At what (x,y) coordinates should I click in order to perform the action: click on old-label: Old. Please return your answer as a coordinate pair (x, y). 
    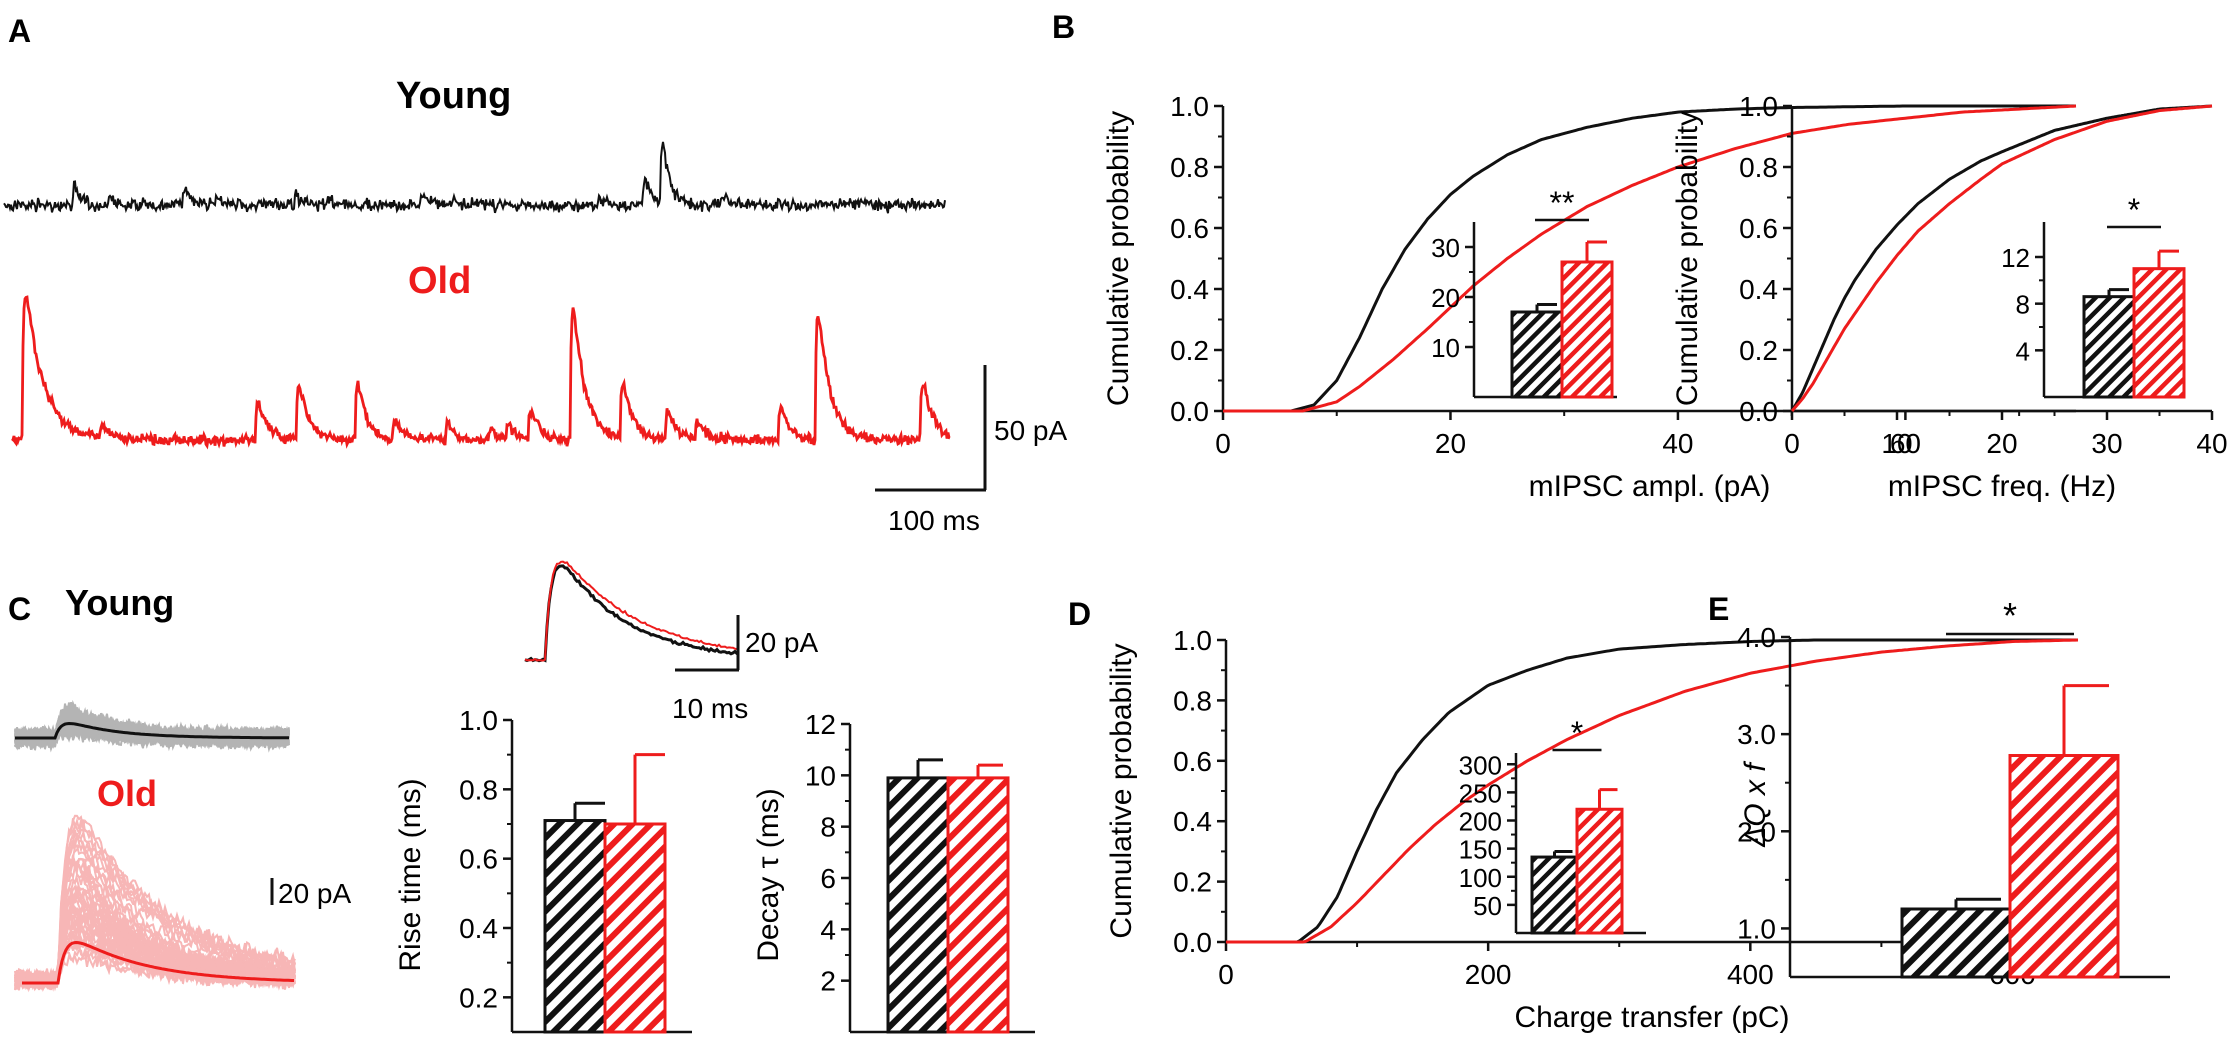
    Looking at the image, I should click on (439, 281).